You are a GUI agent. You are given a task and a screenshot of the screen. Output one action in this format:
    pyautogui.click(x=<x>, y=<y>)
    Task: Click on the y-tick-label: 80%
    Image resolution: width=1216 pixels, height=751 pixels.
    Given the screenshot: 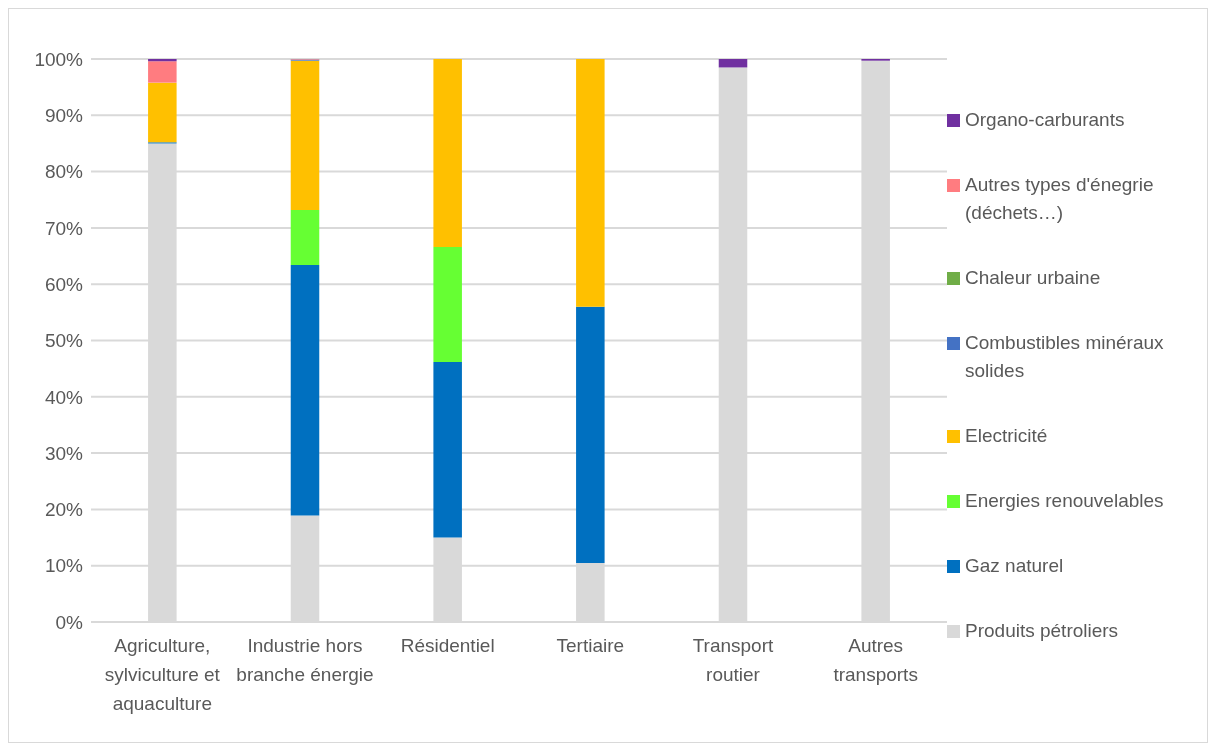 What is the action you would take?
    pyautogui.click(x=64, y=172)
    